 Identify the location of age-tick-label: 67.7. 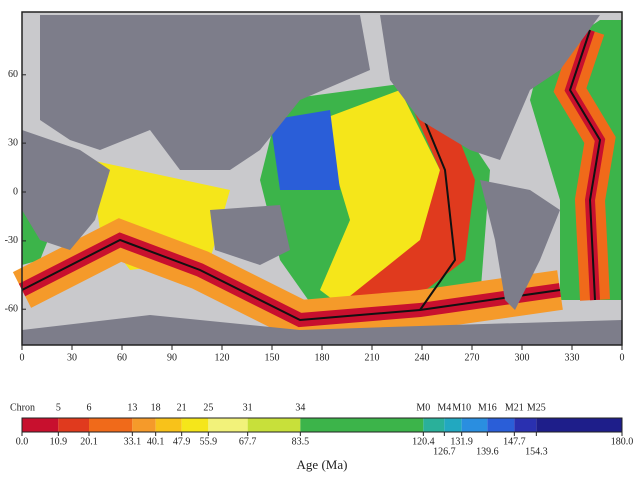
(248, 441).